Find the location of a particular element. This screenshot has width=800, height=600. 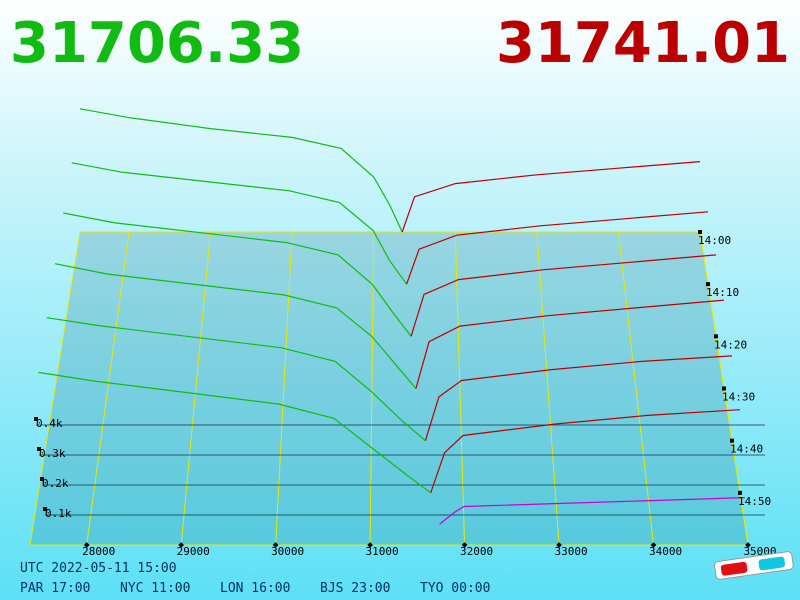

zone-time: NYC 11:00 is located at coordinates (155, 588).